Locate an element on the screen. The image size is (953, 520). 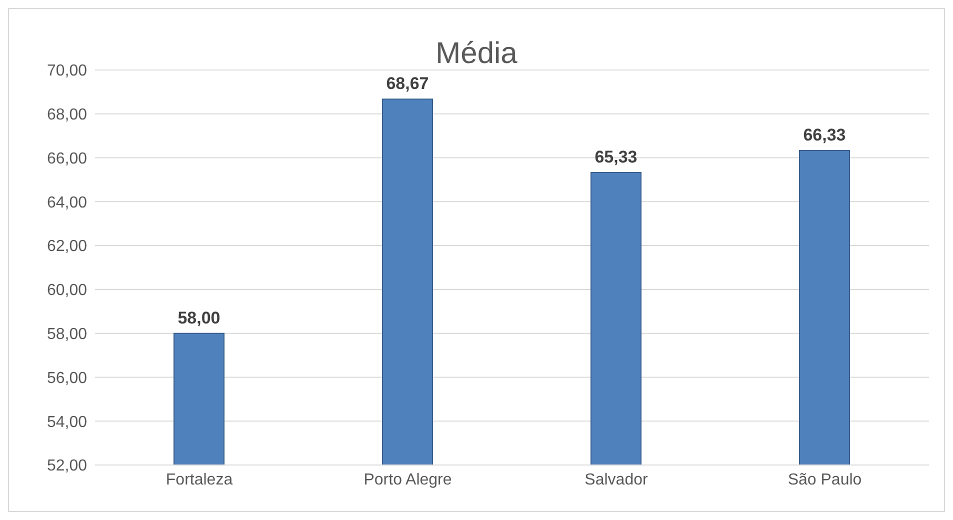
y-tick-label: 56,00 is located at coordinates (67, 378).